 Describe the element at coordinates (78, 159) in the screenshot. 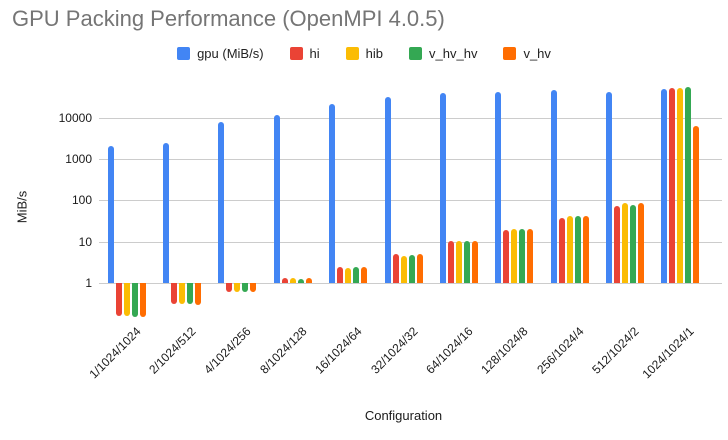

I see `y-tick-label: 1000` at that location.